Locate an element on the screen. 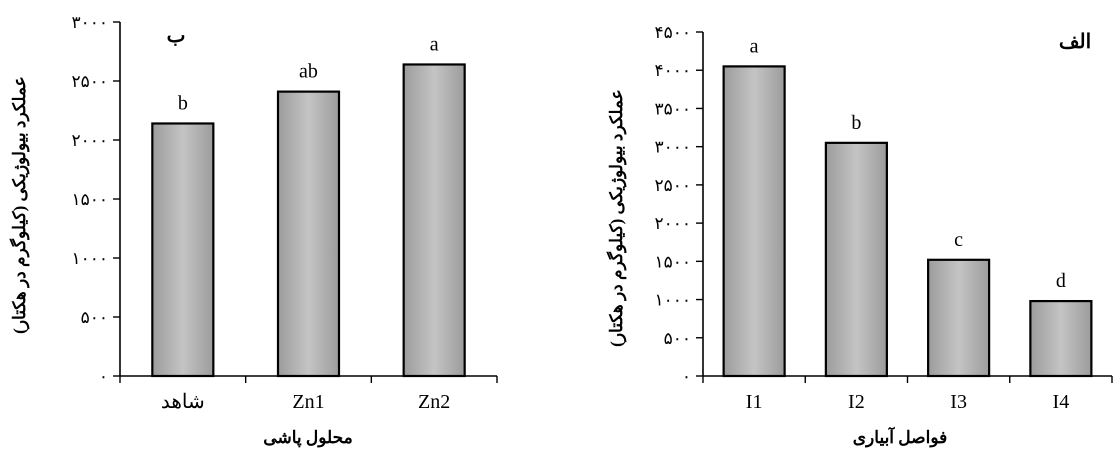 This screenshot has width=1118, height=452. x-tick-label: Zn2 is located at coordinates (434, 402).